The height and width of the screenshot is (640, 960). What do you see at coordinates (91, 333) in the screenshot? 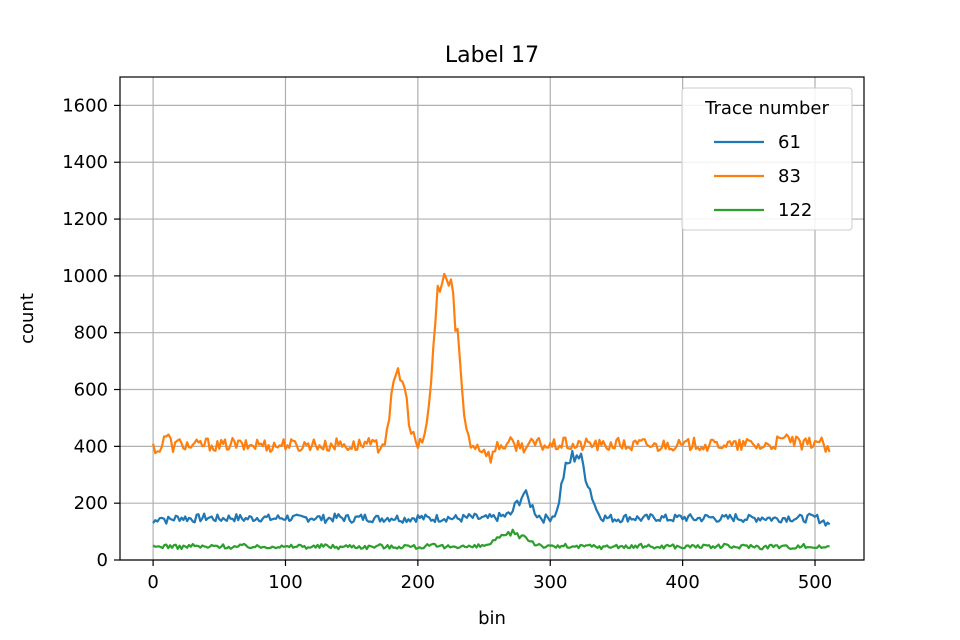
I see `y-tick-label: 800` at bounding box center [91, 333].